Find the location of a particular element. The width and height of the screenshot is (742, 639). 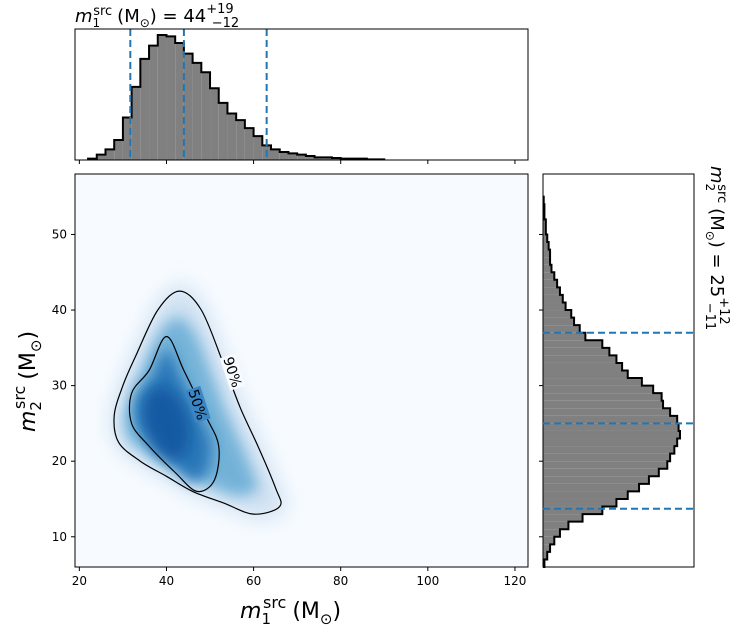

top-marginal-title: m1src (M⊙) = 44+19 −12 is located at coordinates (157, 16).